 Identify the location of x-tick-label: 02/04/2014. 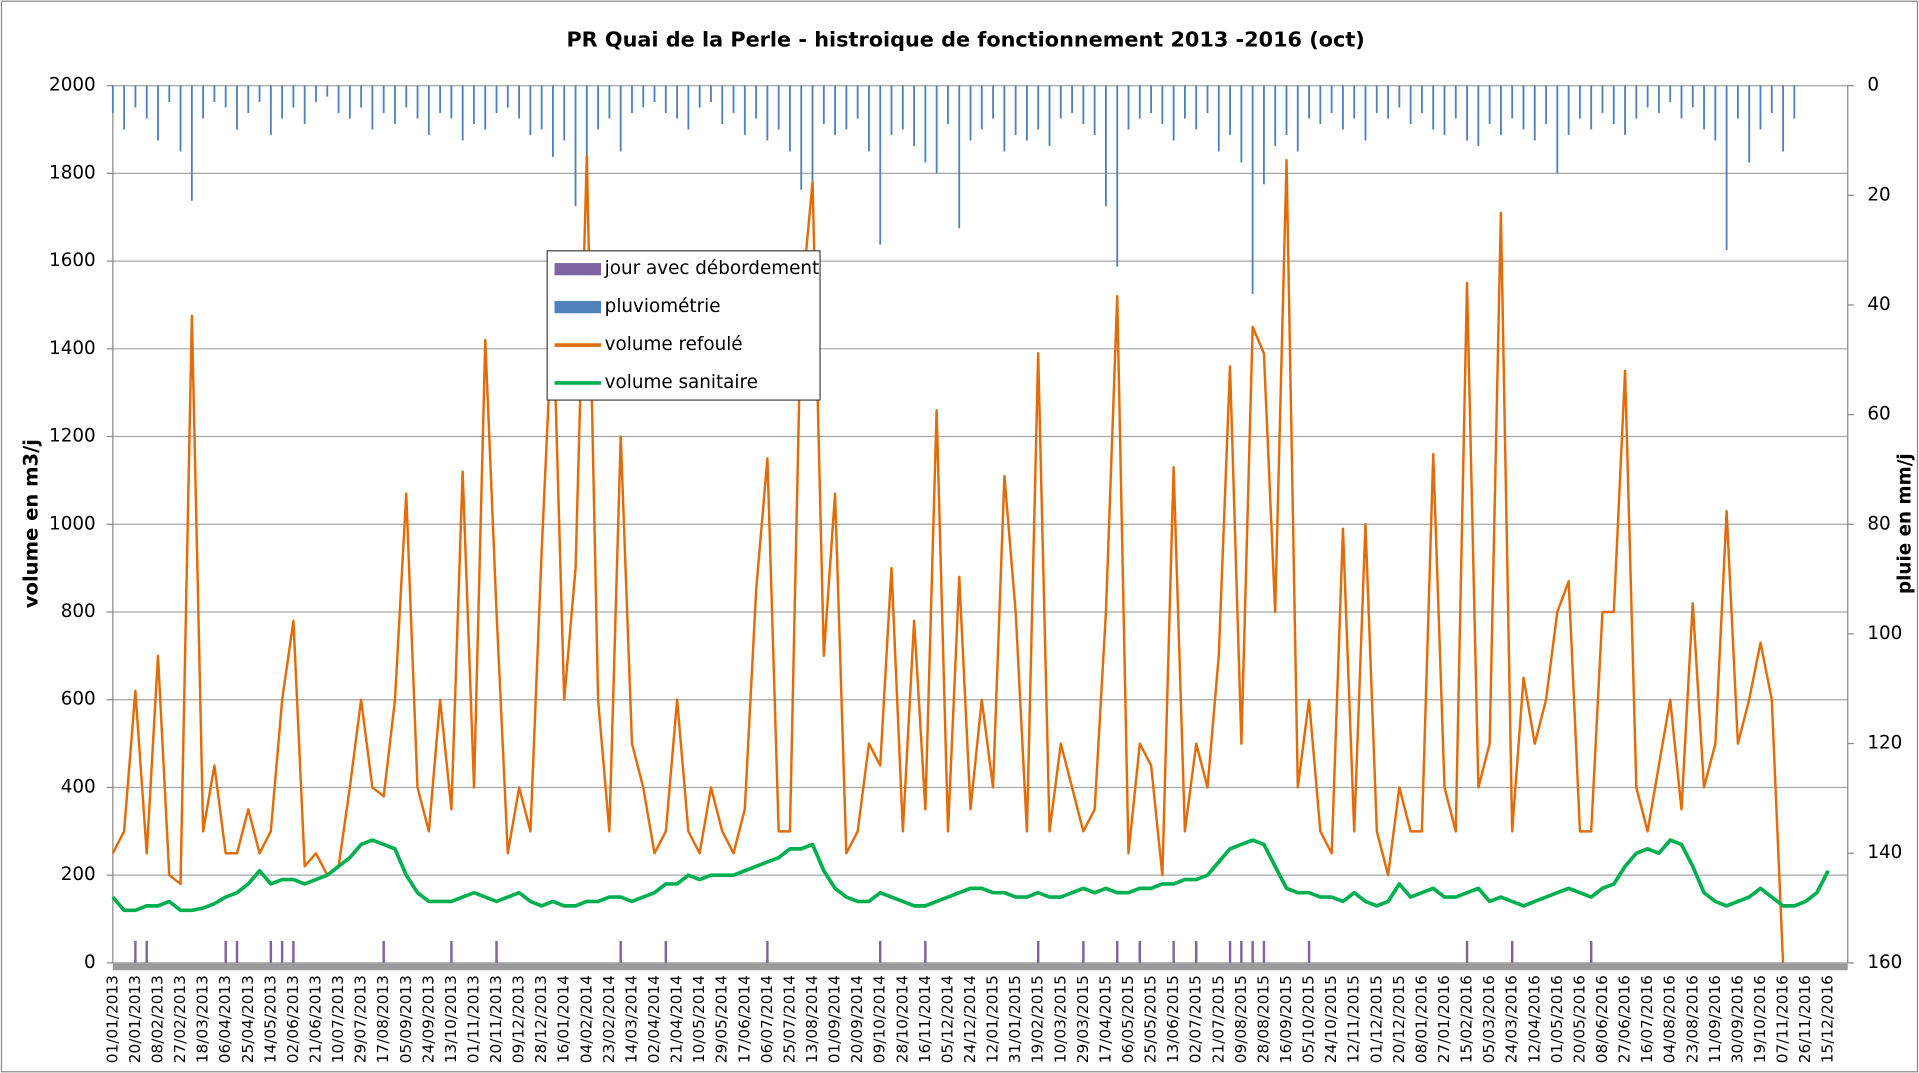
(654, 1019).